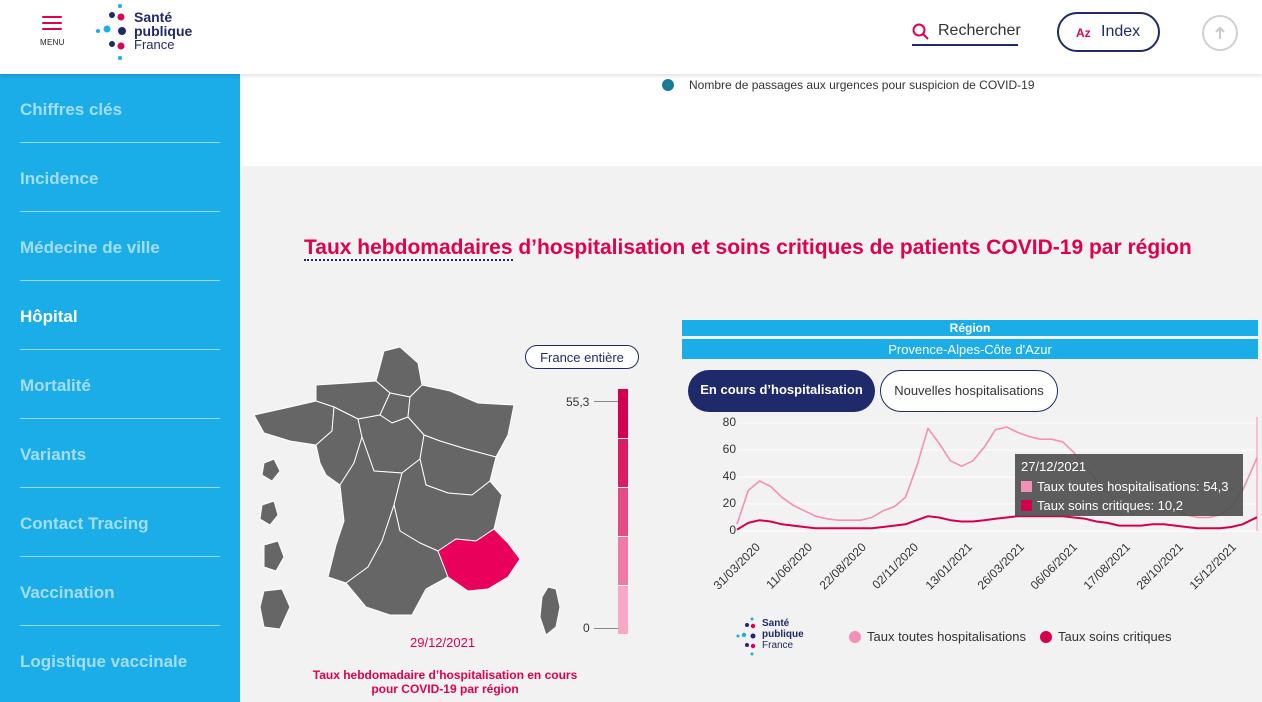 This screenshot has height=702, width=1262. I want to click on france-entiere-button: France entière, so click(582, 357).